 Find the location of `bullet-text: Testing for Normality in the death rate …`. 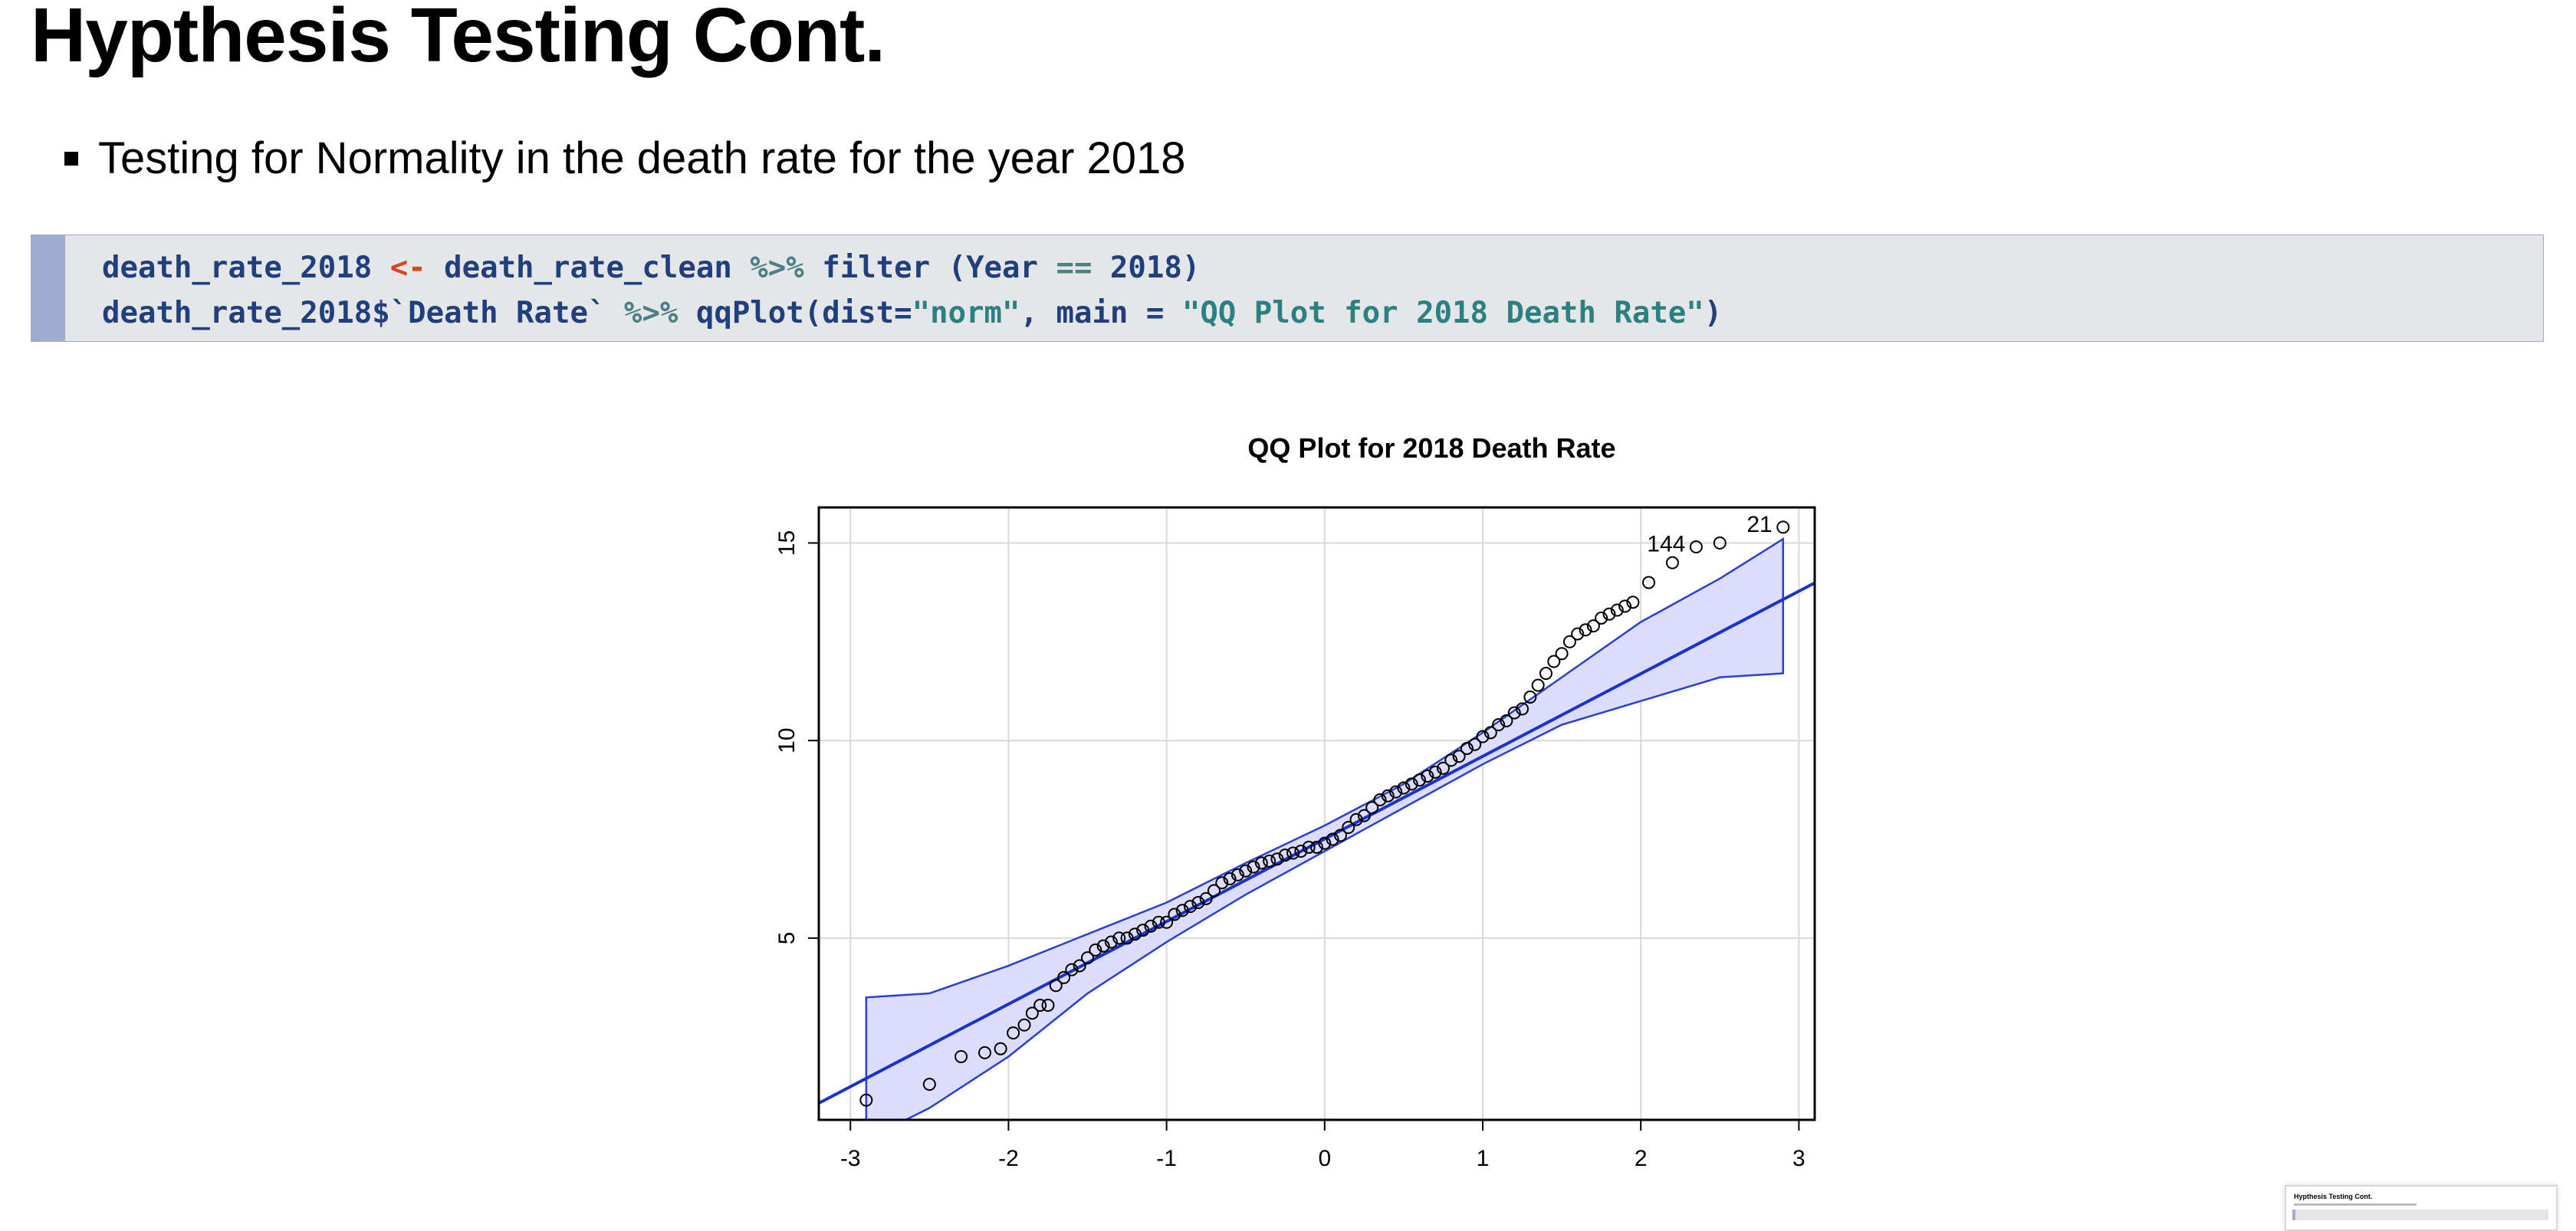

bullet-text: Testing for Normality in the death rate … is located at coordinates (642, 158).